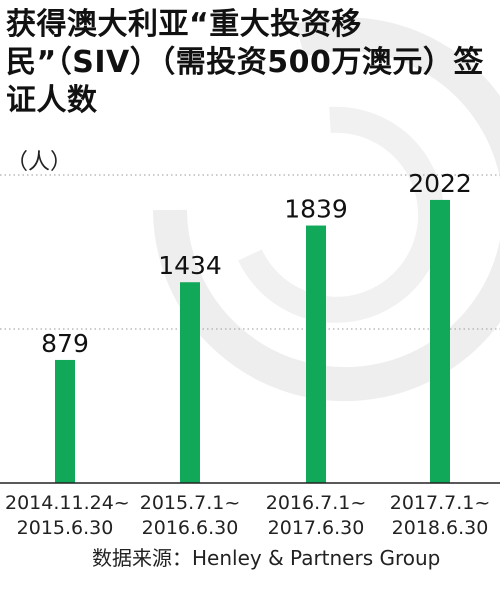 The height and width of the screenshot is (599, 500). What do you see at coordinates (39, 162) in the screenshot?
I see `y-unit-label: （人）` at bounding box center [39, 162].